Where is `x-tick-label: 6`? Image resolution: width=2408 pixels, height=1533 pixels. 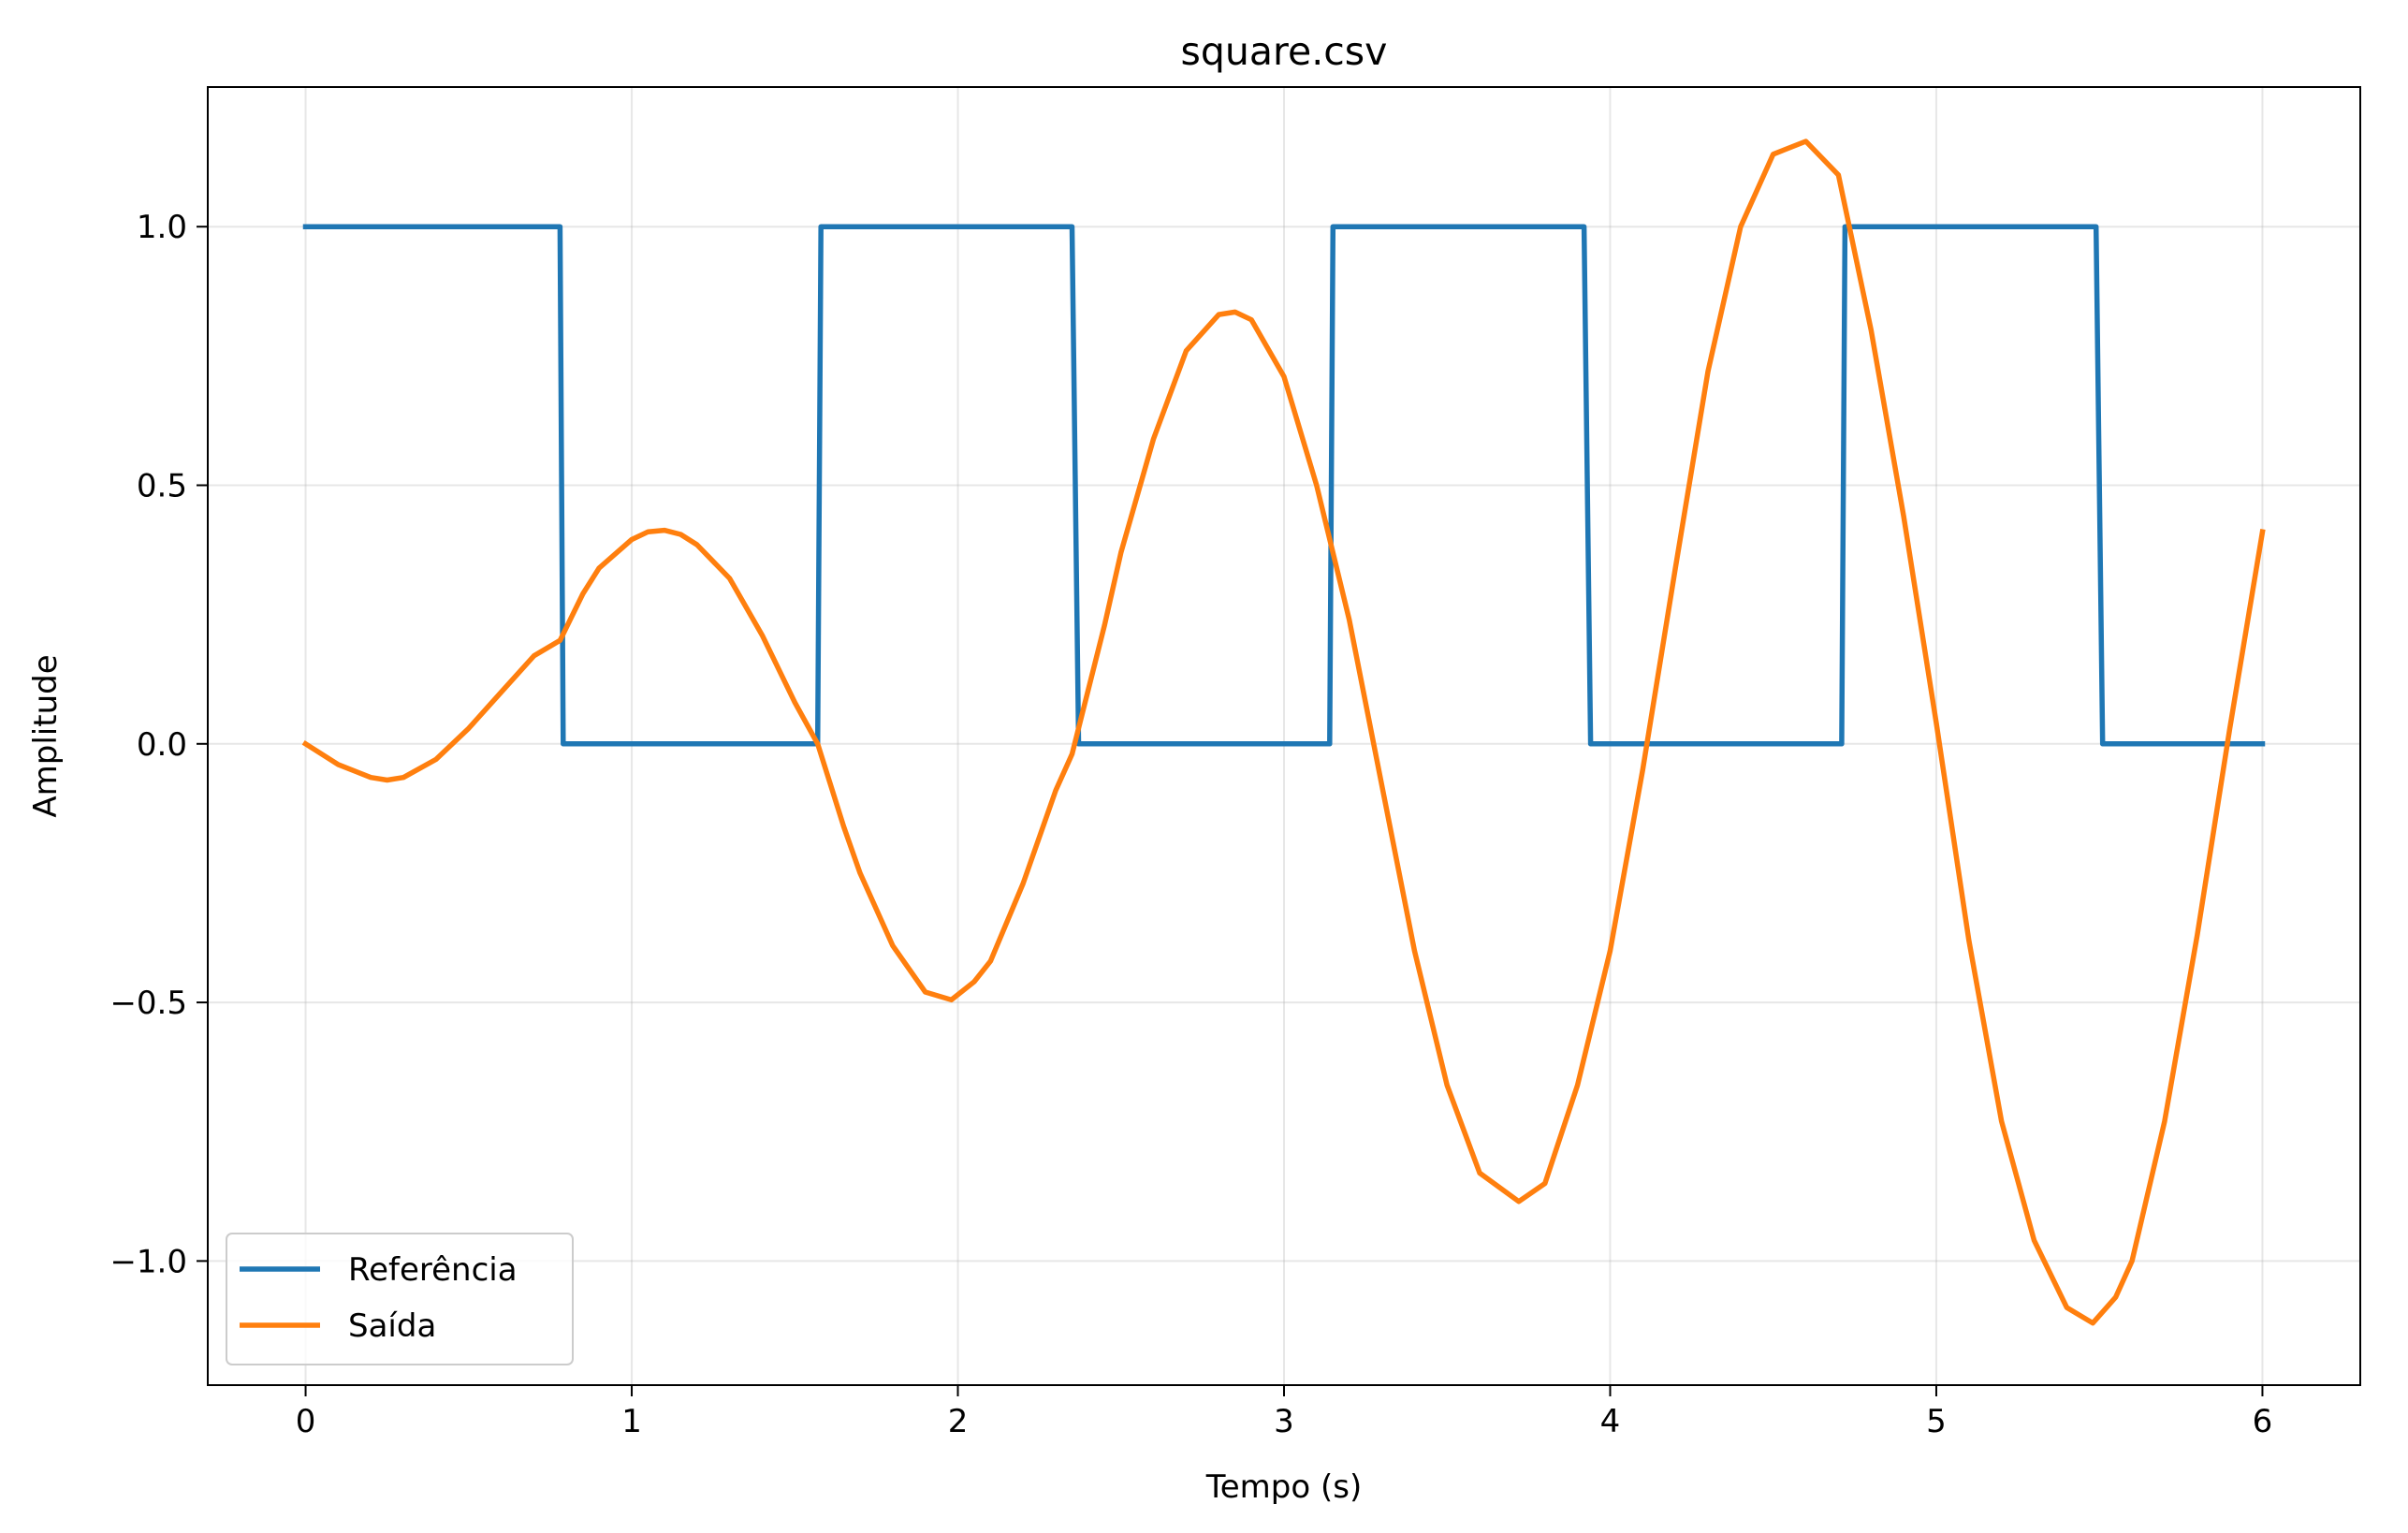 x-tick-label: 6 is located at coordinates (2263, 1422).